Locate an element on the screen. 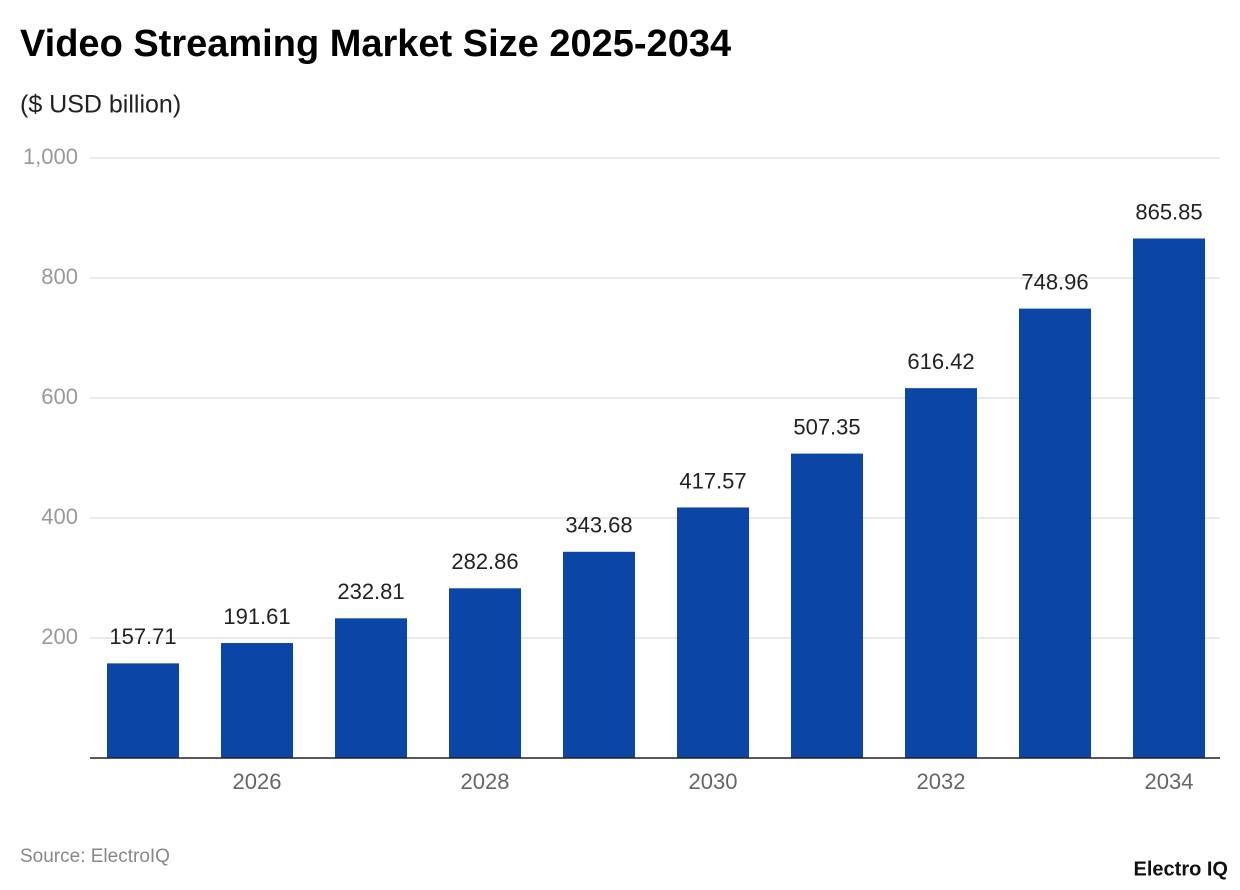  y-tick-label: 800 is located at coordinates (59, 276).